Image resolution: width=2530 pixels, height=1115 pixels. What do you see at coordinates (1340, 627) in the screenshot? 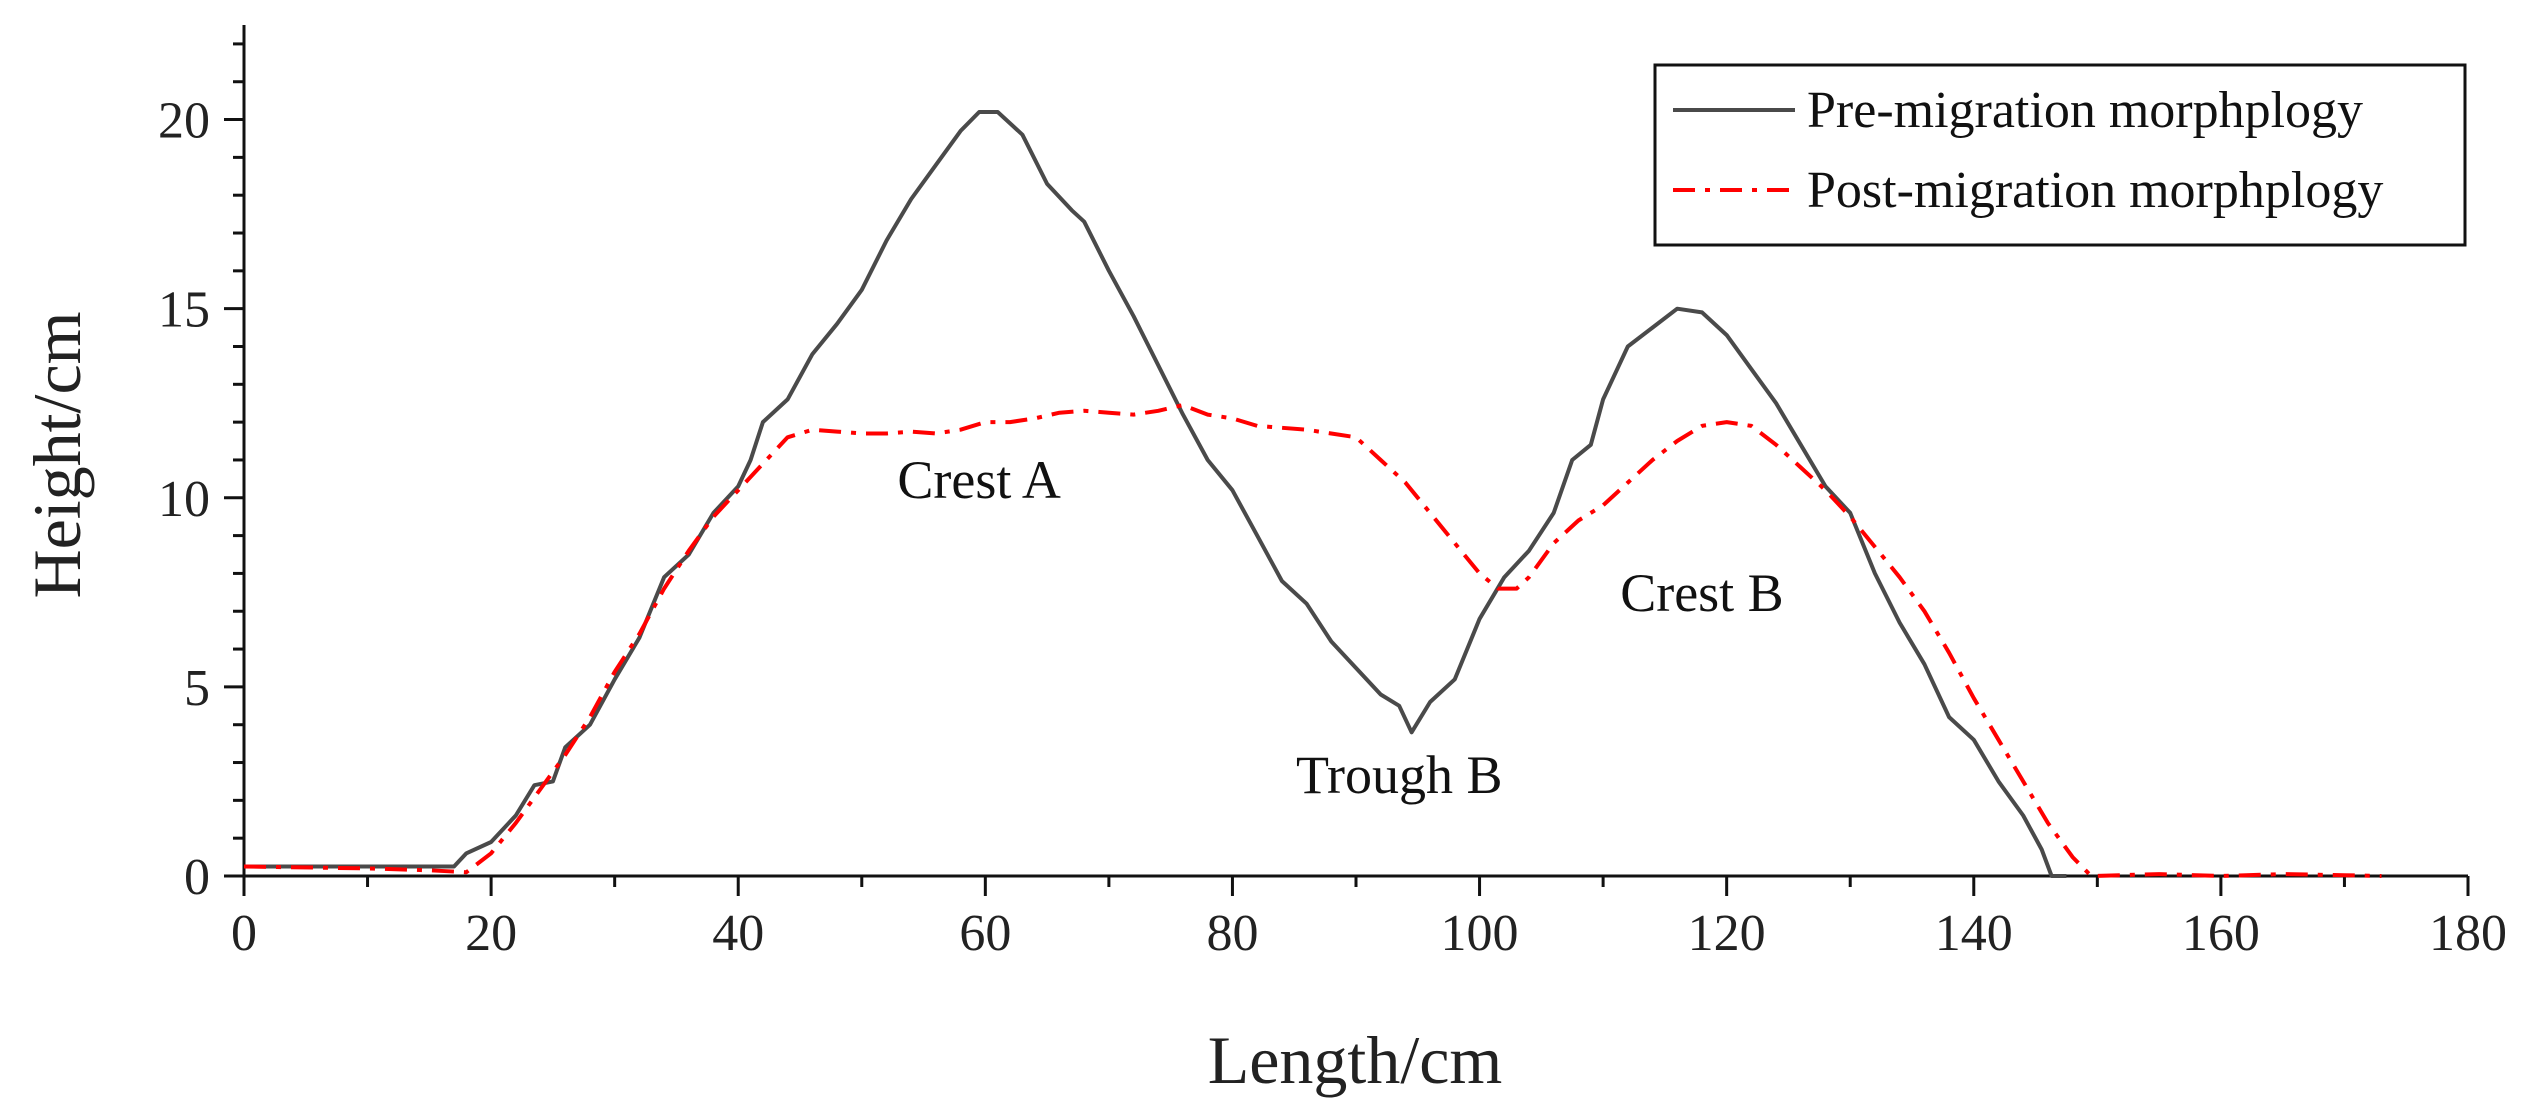
I see `annotations: Crest A Trough B Crest B` at bounding box center [1340, 627].